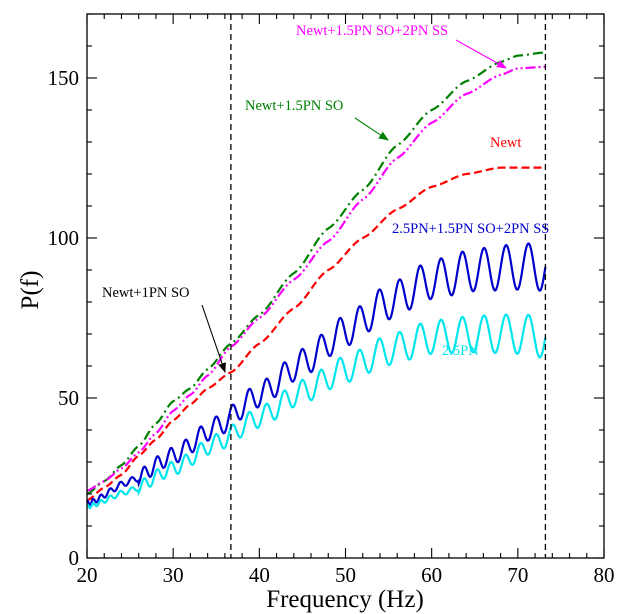  I want to click on annotation-2p5pn: 2.5PN, so click(460, 351).